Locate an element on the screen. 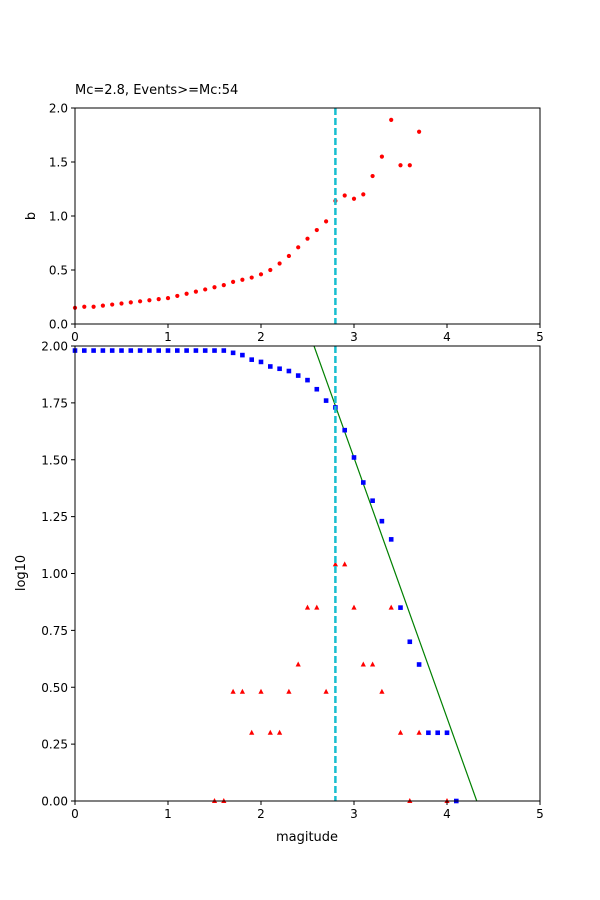  bottom-y-tick-label: 1.25 is located at coordinates (54, 517).